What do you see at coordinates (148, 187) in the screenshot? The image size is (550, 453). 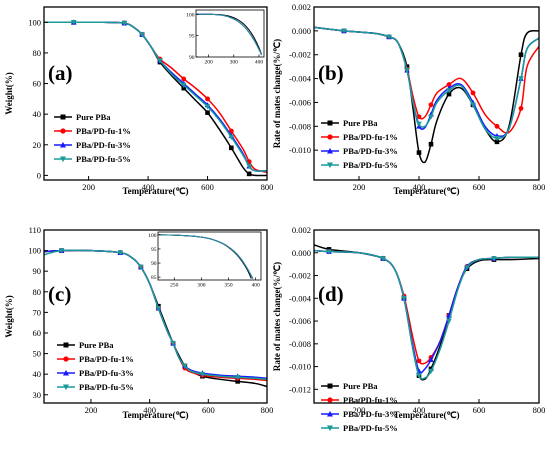 I see `x-tick-label: 400` at bounding box center [148, 187].